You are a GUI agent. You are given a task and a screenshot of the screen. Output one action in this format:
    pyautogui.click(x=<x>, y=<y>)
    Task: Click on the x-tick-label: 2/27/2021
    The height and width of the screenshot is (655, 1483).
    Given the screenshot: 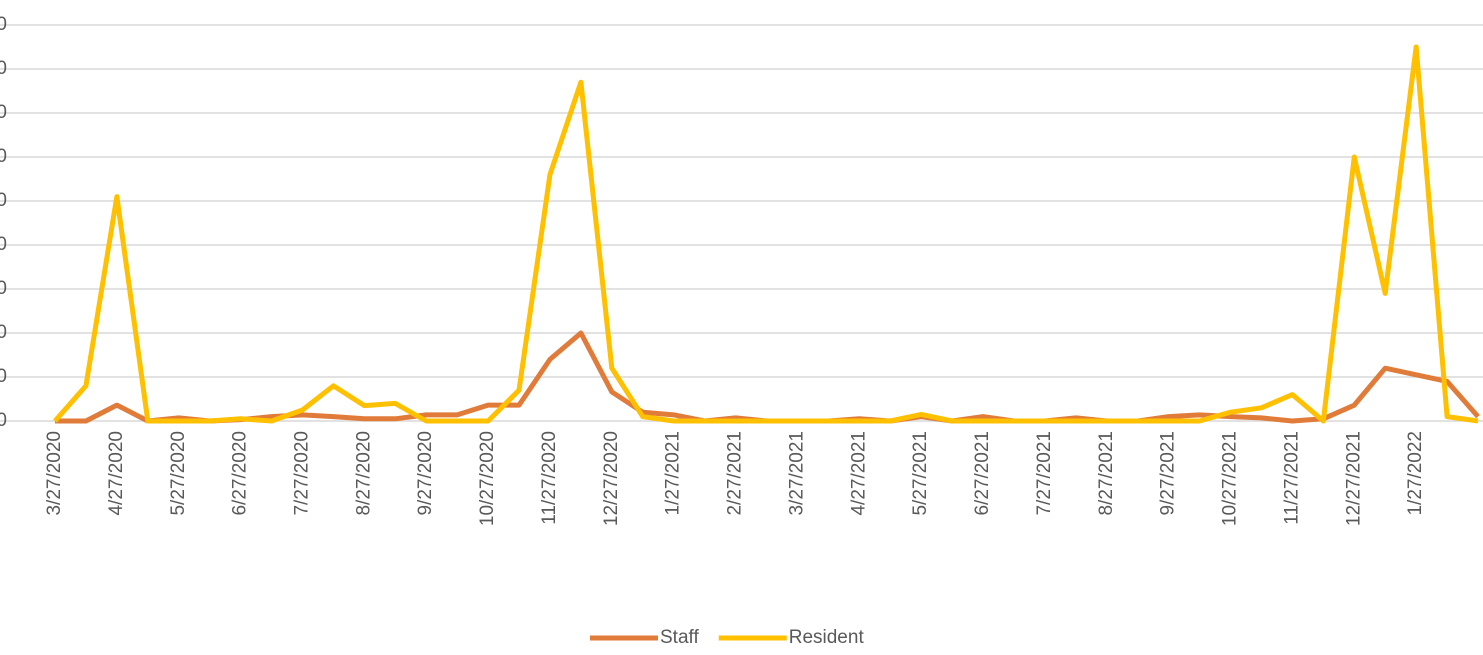 What is the action you would take?
    pyautogui.click(x=735, y=473)
    